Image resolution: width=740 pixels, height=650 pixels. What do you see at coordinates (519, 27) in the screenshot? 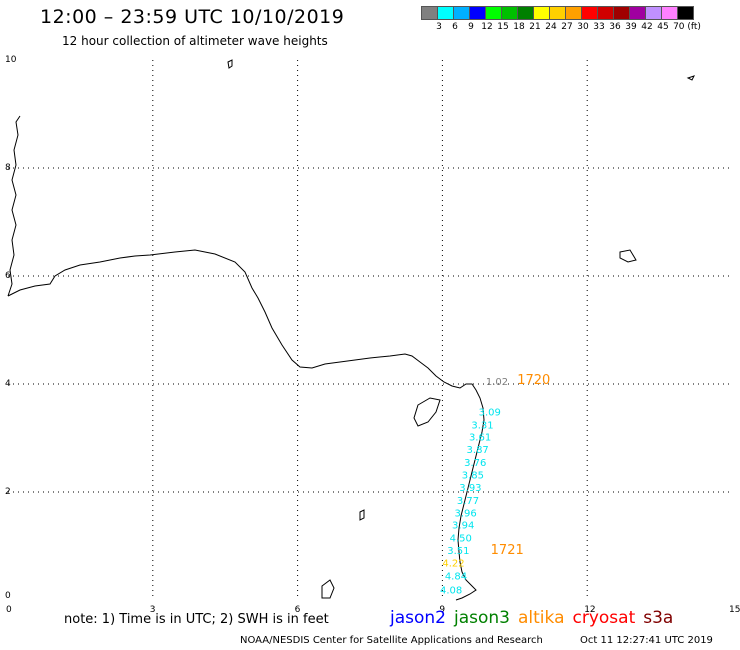
I see `color-scale-label: 18` at bounding box center [519, 27].